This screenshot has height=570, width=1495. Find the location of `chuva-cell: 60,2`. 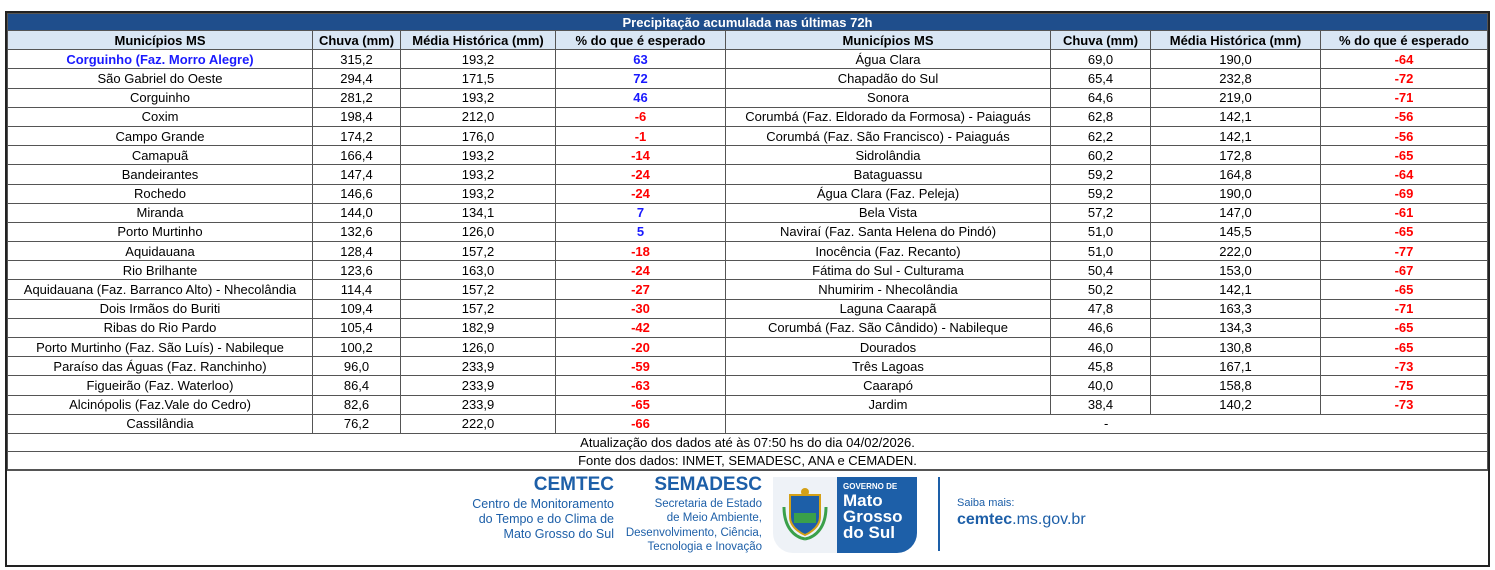

chuva-cell: 60,2 is located at coordinates (1100, 155).